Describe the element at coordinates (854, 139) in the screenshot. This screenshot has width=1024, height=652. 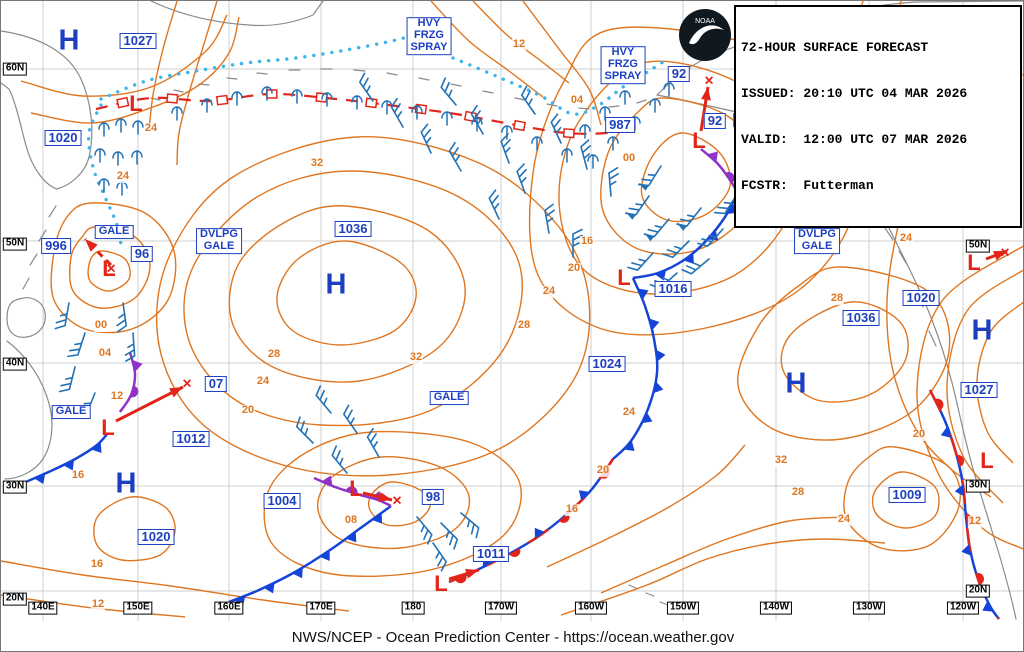
I see `header-valid: VALID: 12:00 UTC 07 MAR 2026` at that location.